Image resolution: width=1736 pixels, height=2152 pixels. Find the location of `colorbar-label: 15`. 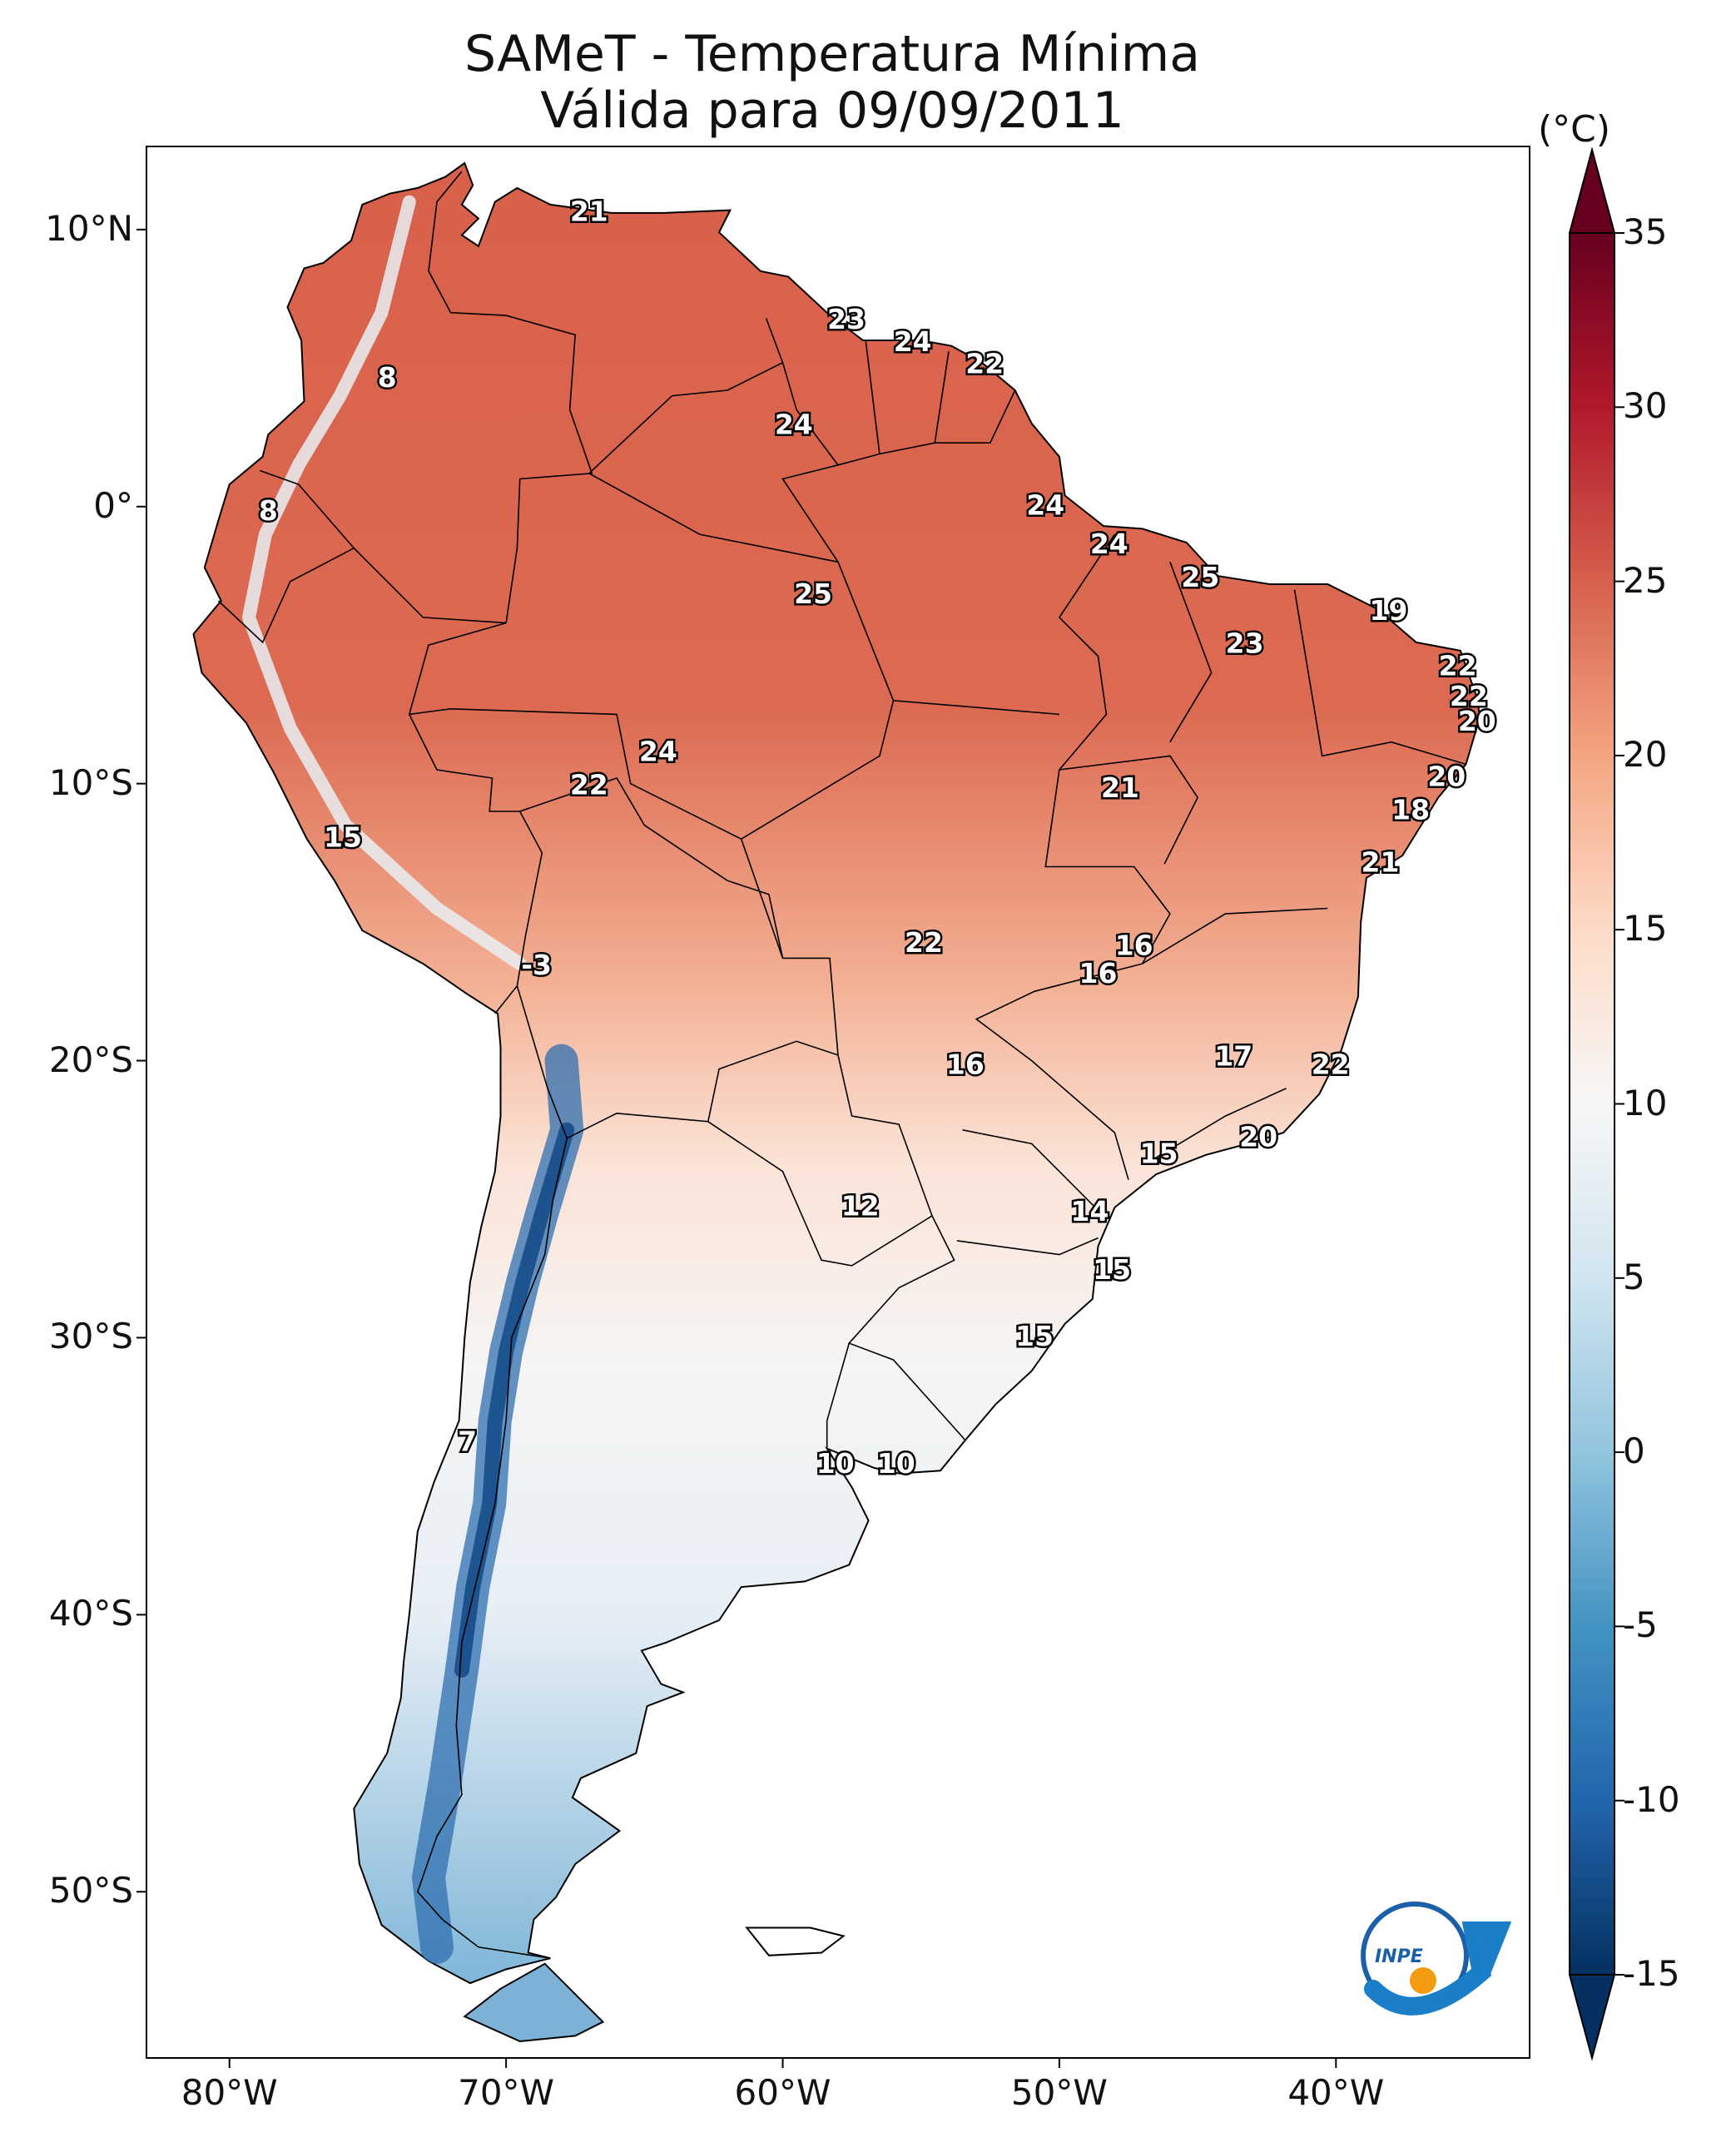

colorbar-label: 15 is located at coordinates (1646, 929).